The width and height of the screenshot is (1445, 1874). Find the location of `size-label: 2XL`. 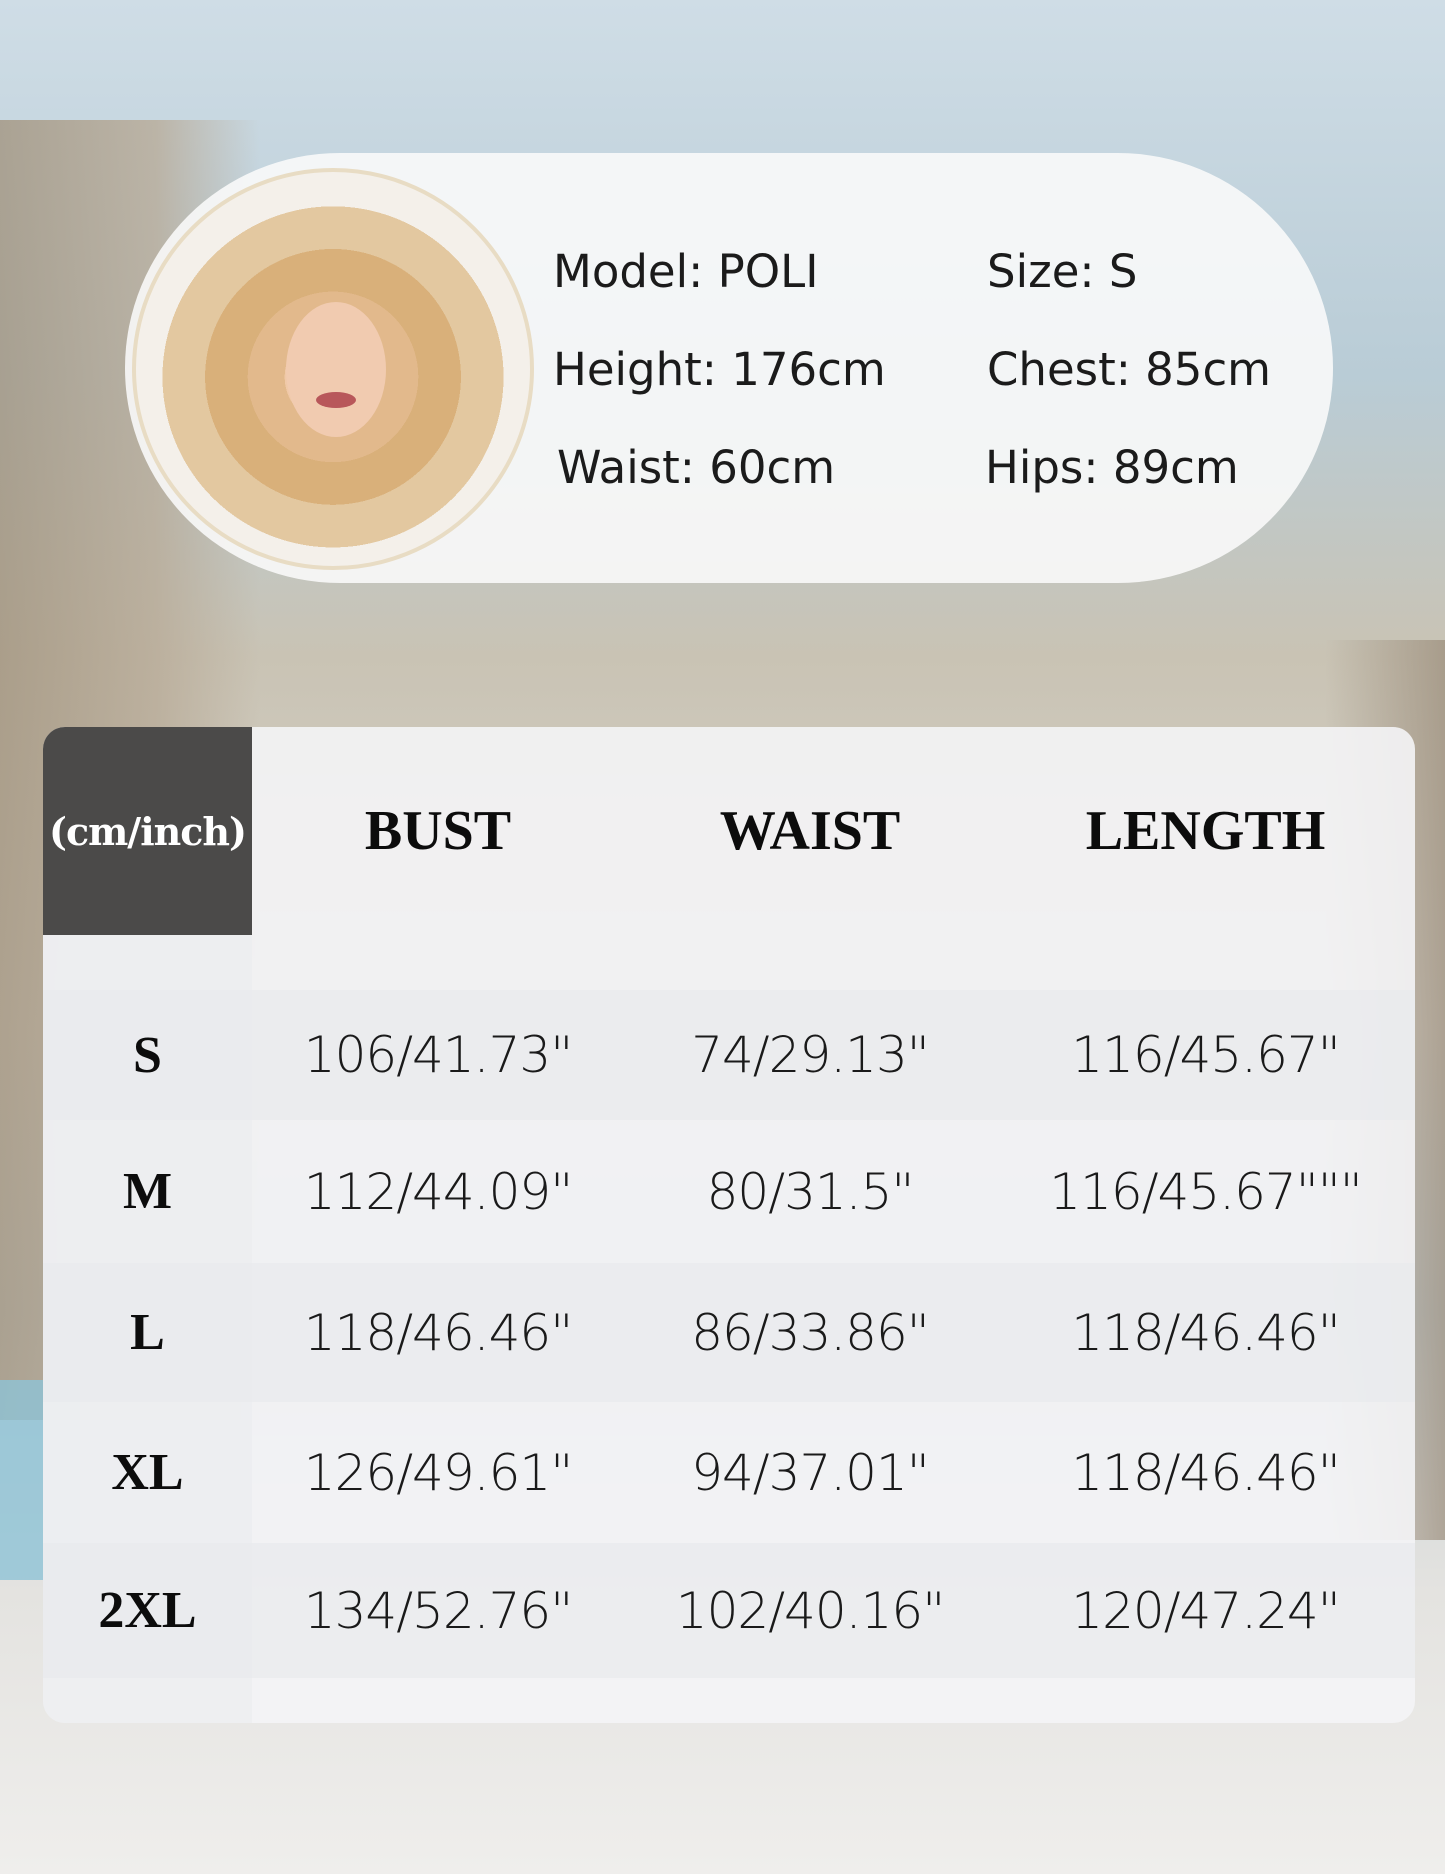

size-label: 2XL is located at coordinates (147, 1610).